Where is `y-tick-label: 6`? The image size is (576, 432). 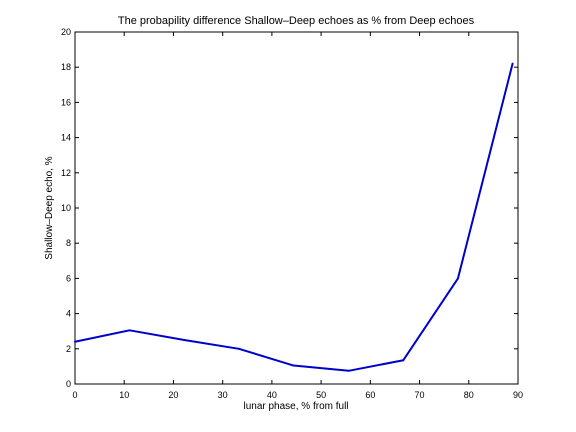 y-tick-label: 6 is located at coordinates (68, 278).